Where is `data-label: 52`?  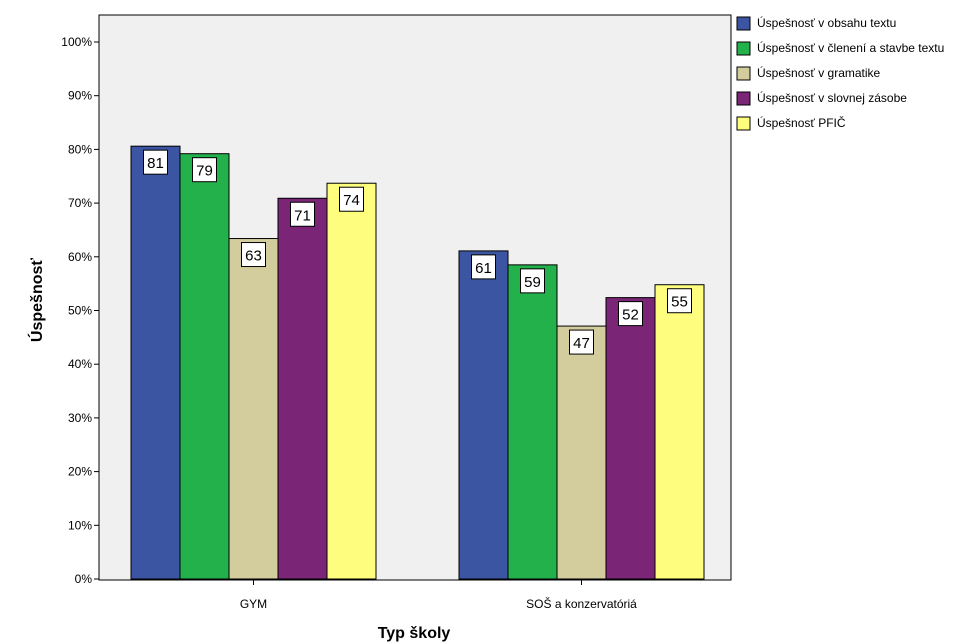
data-label: 52 is located at coordinates (630, 315).